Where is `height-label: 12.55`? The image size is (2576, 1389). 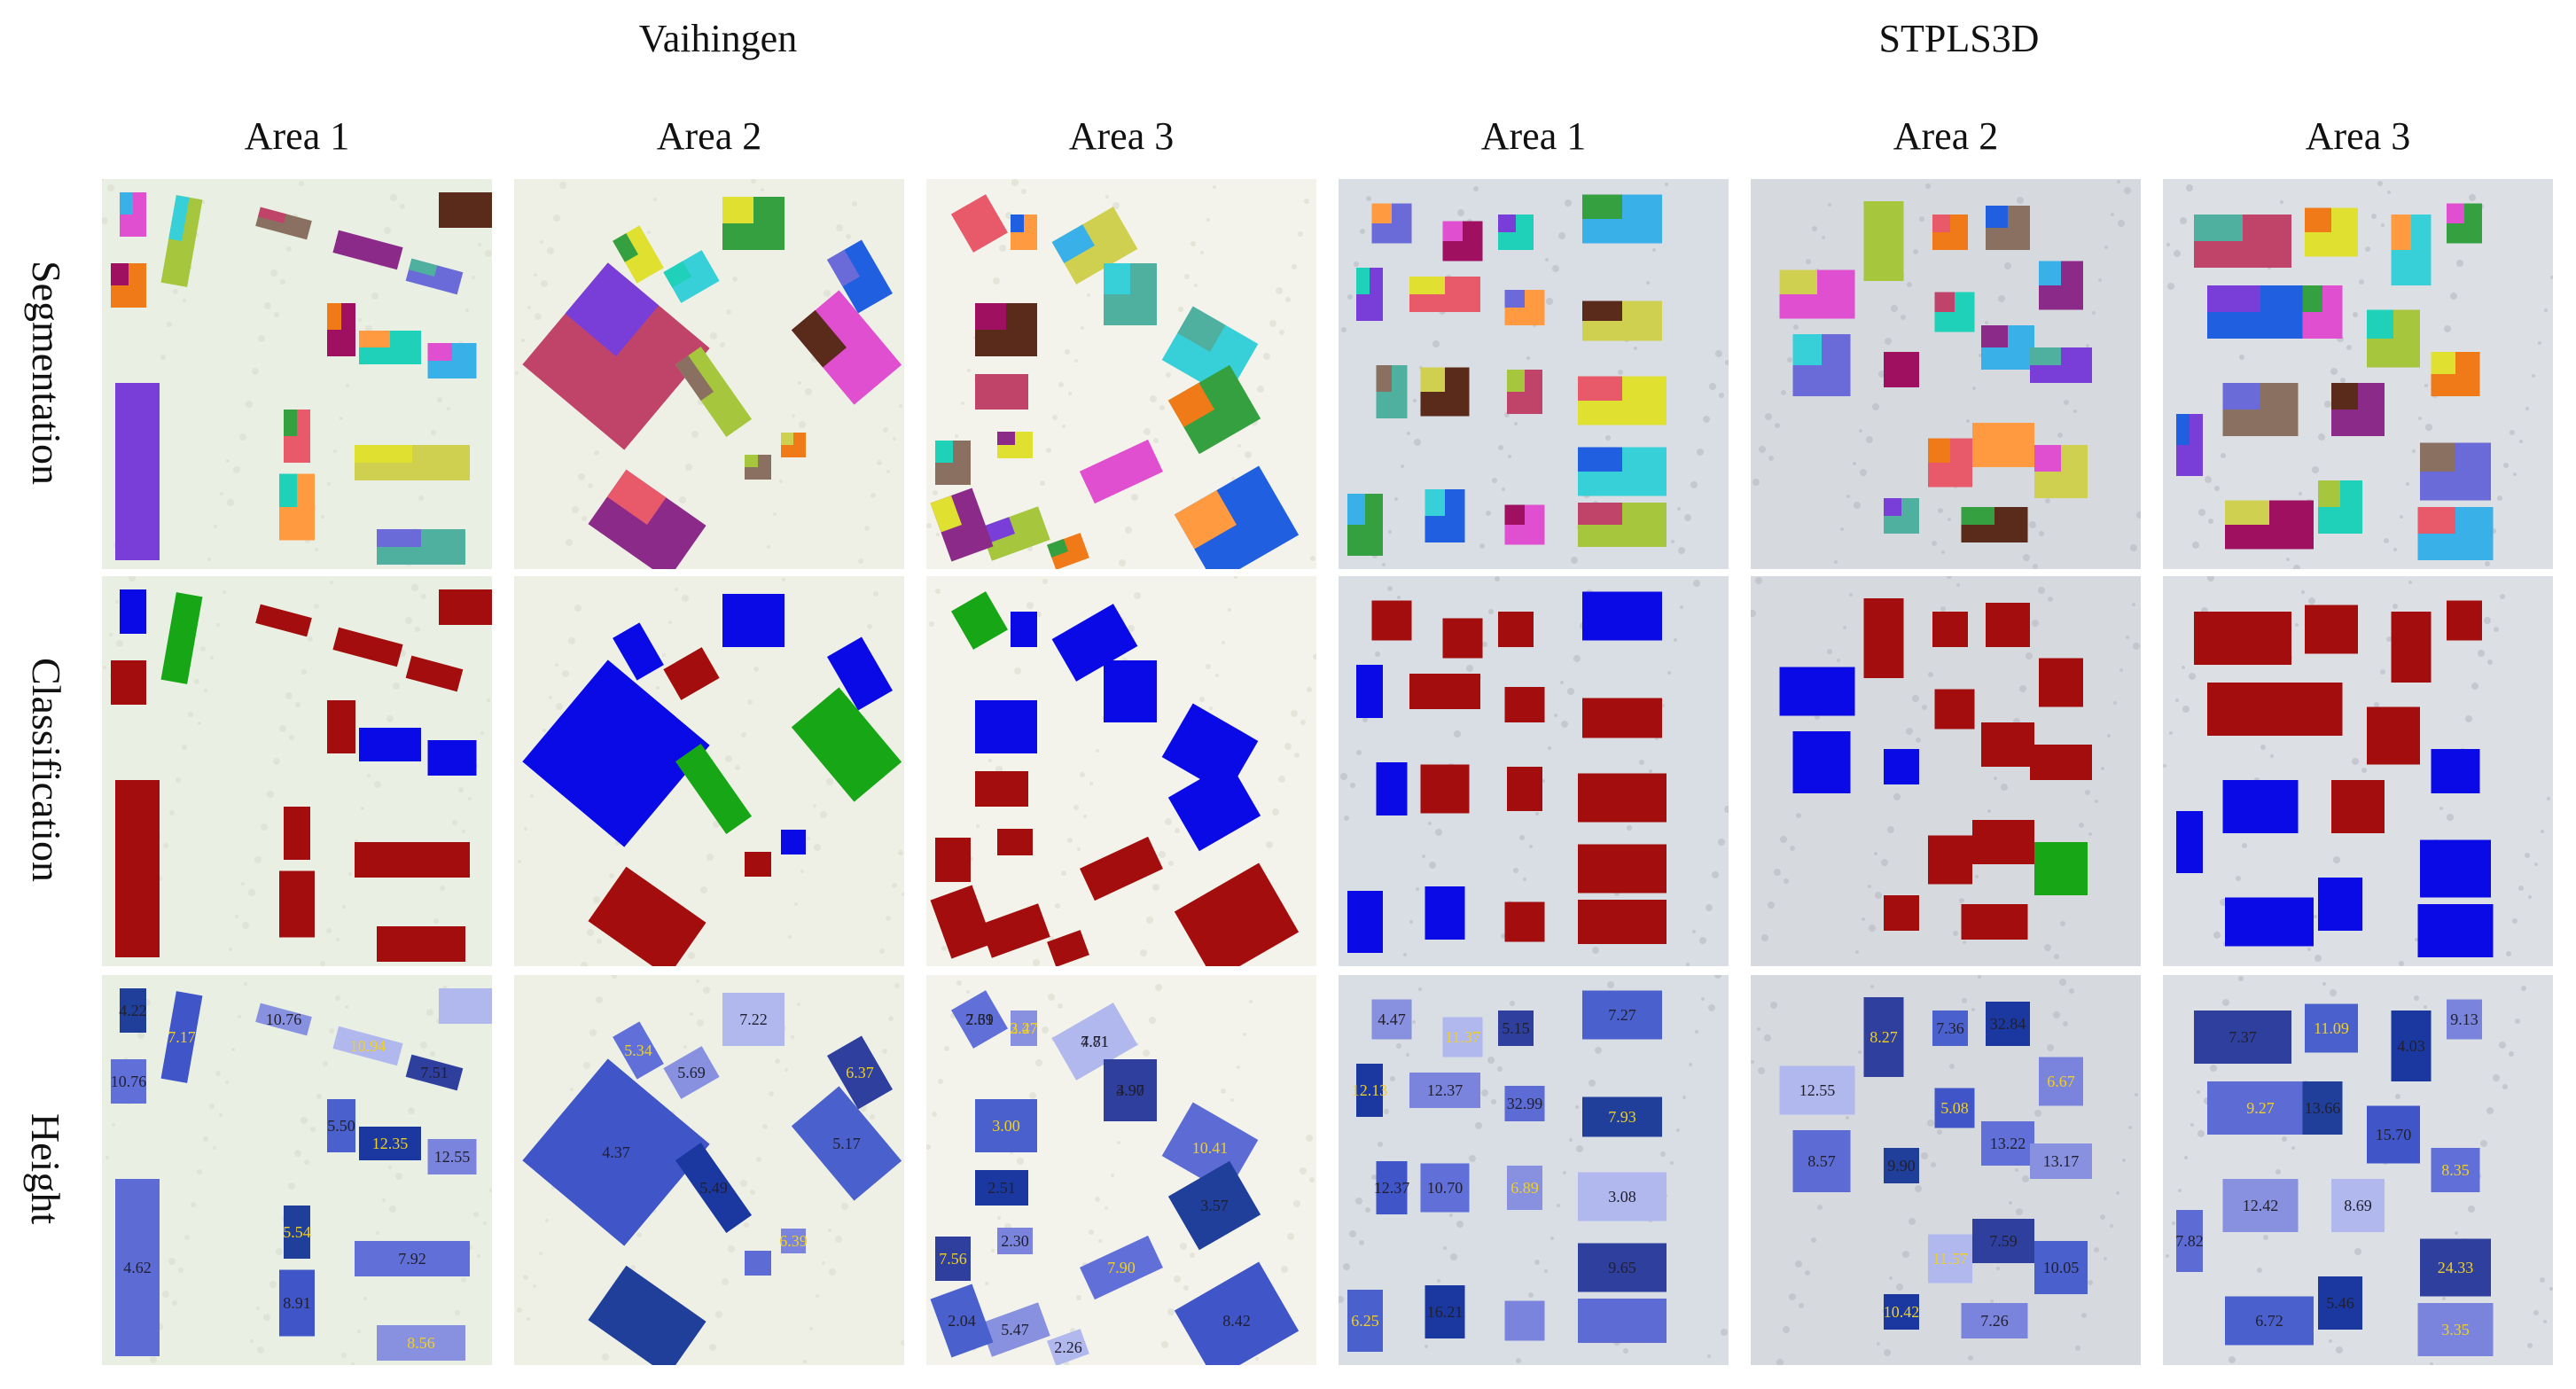 height-label: 12.55 is located at coordinates (1817, 1090).